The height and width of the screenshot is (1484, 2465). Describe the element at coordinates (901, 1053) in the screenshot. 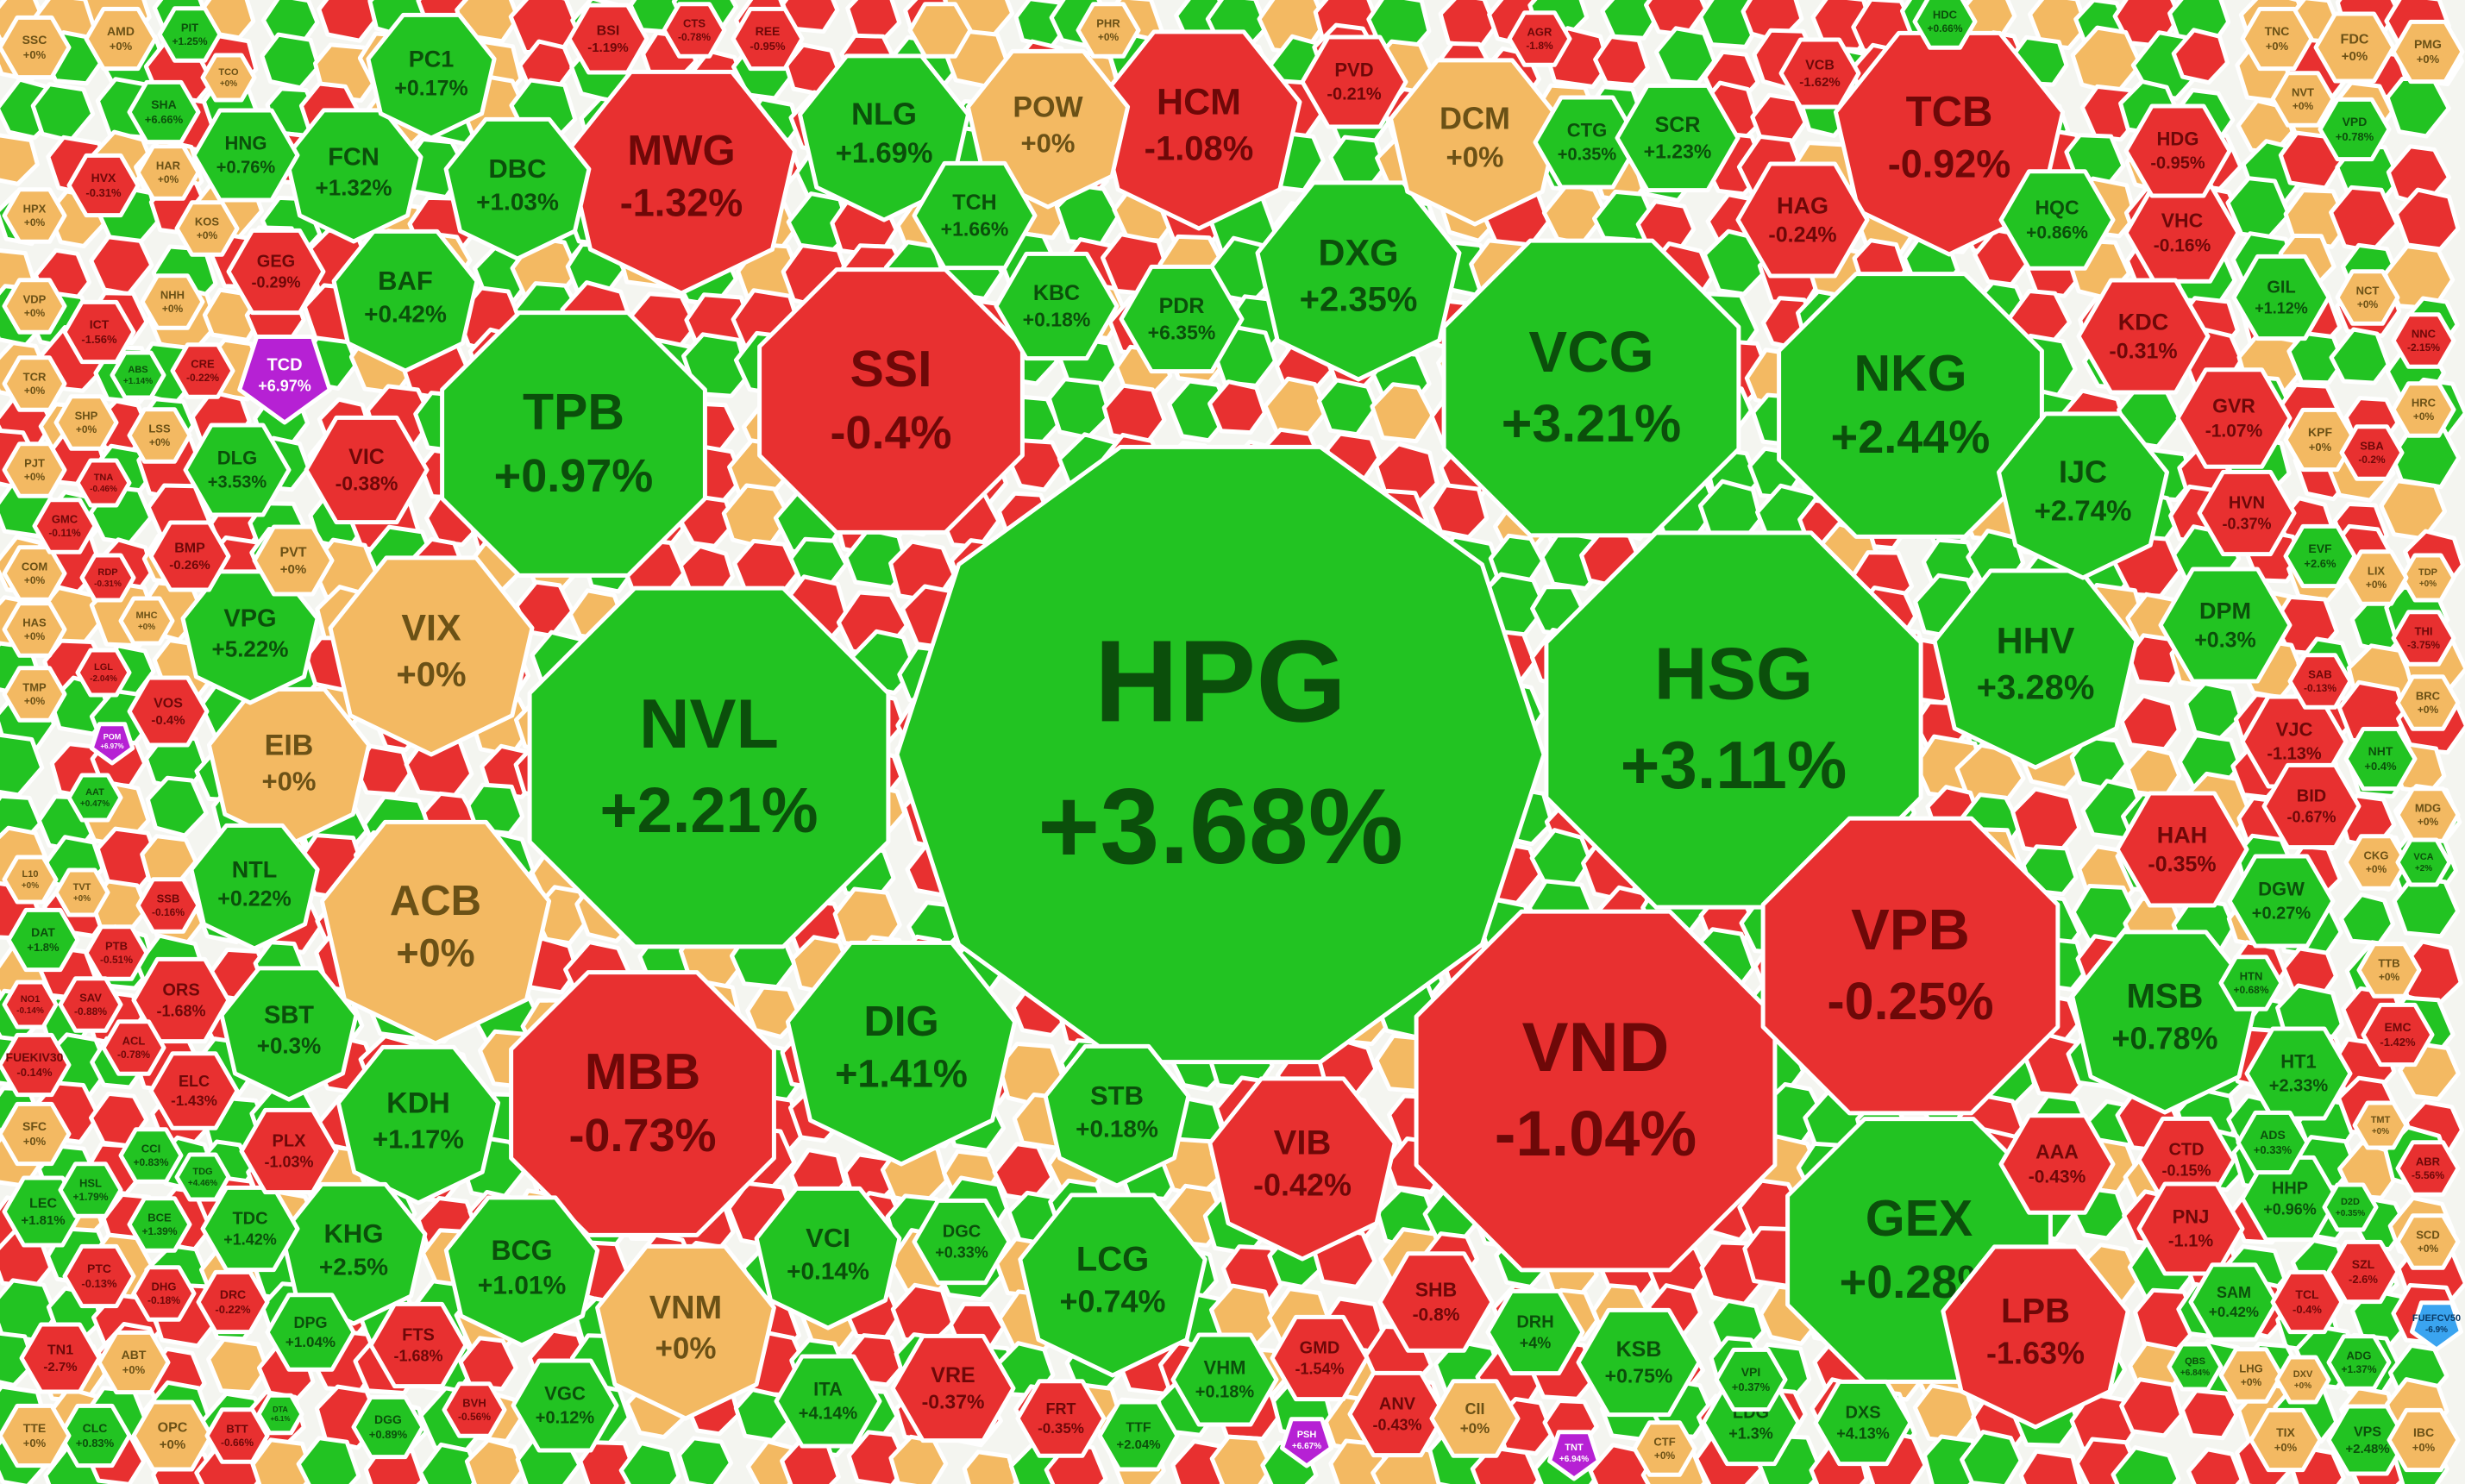

I see `stock-cell-dig: DIG +1.41%` at that location.